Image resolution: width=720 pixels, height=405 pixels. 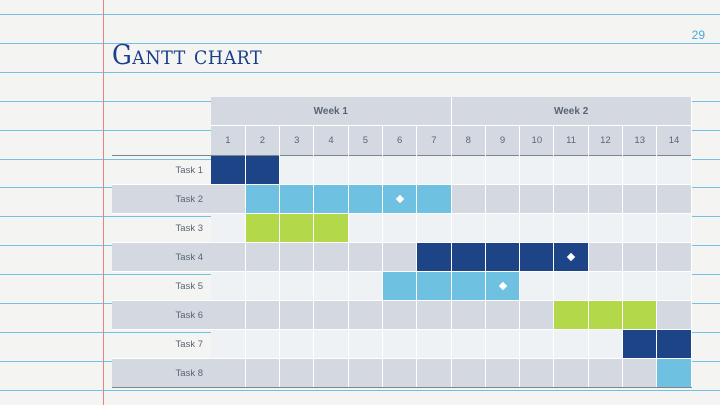 What do you see at coordinates (674, 140) in the screenshot?
I see `day-header-14: 14` at bounding box center [674, 140].